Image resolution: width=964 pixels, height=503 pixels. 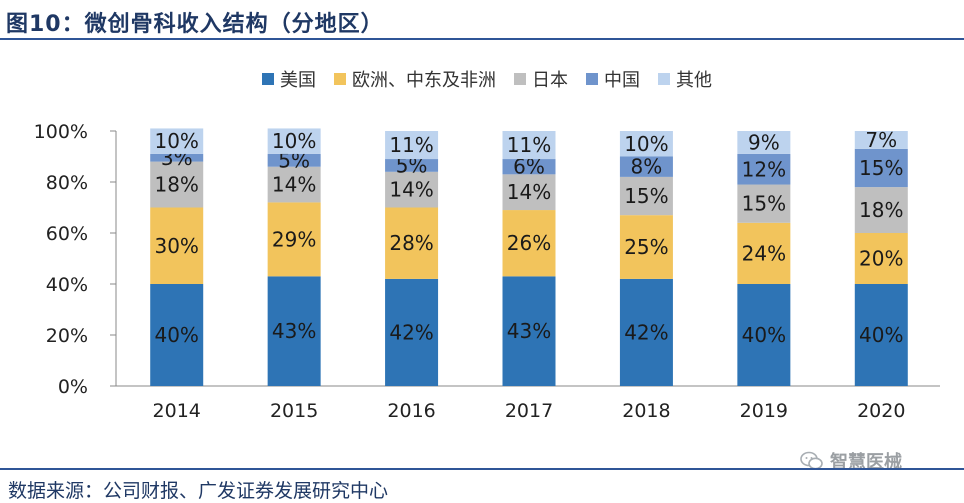 I want to click on legend-label: 欧洲、中东及非洲, so click(x=424, y=80).